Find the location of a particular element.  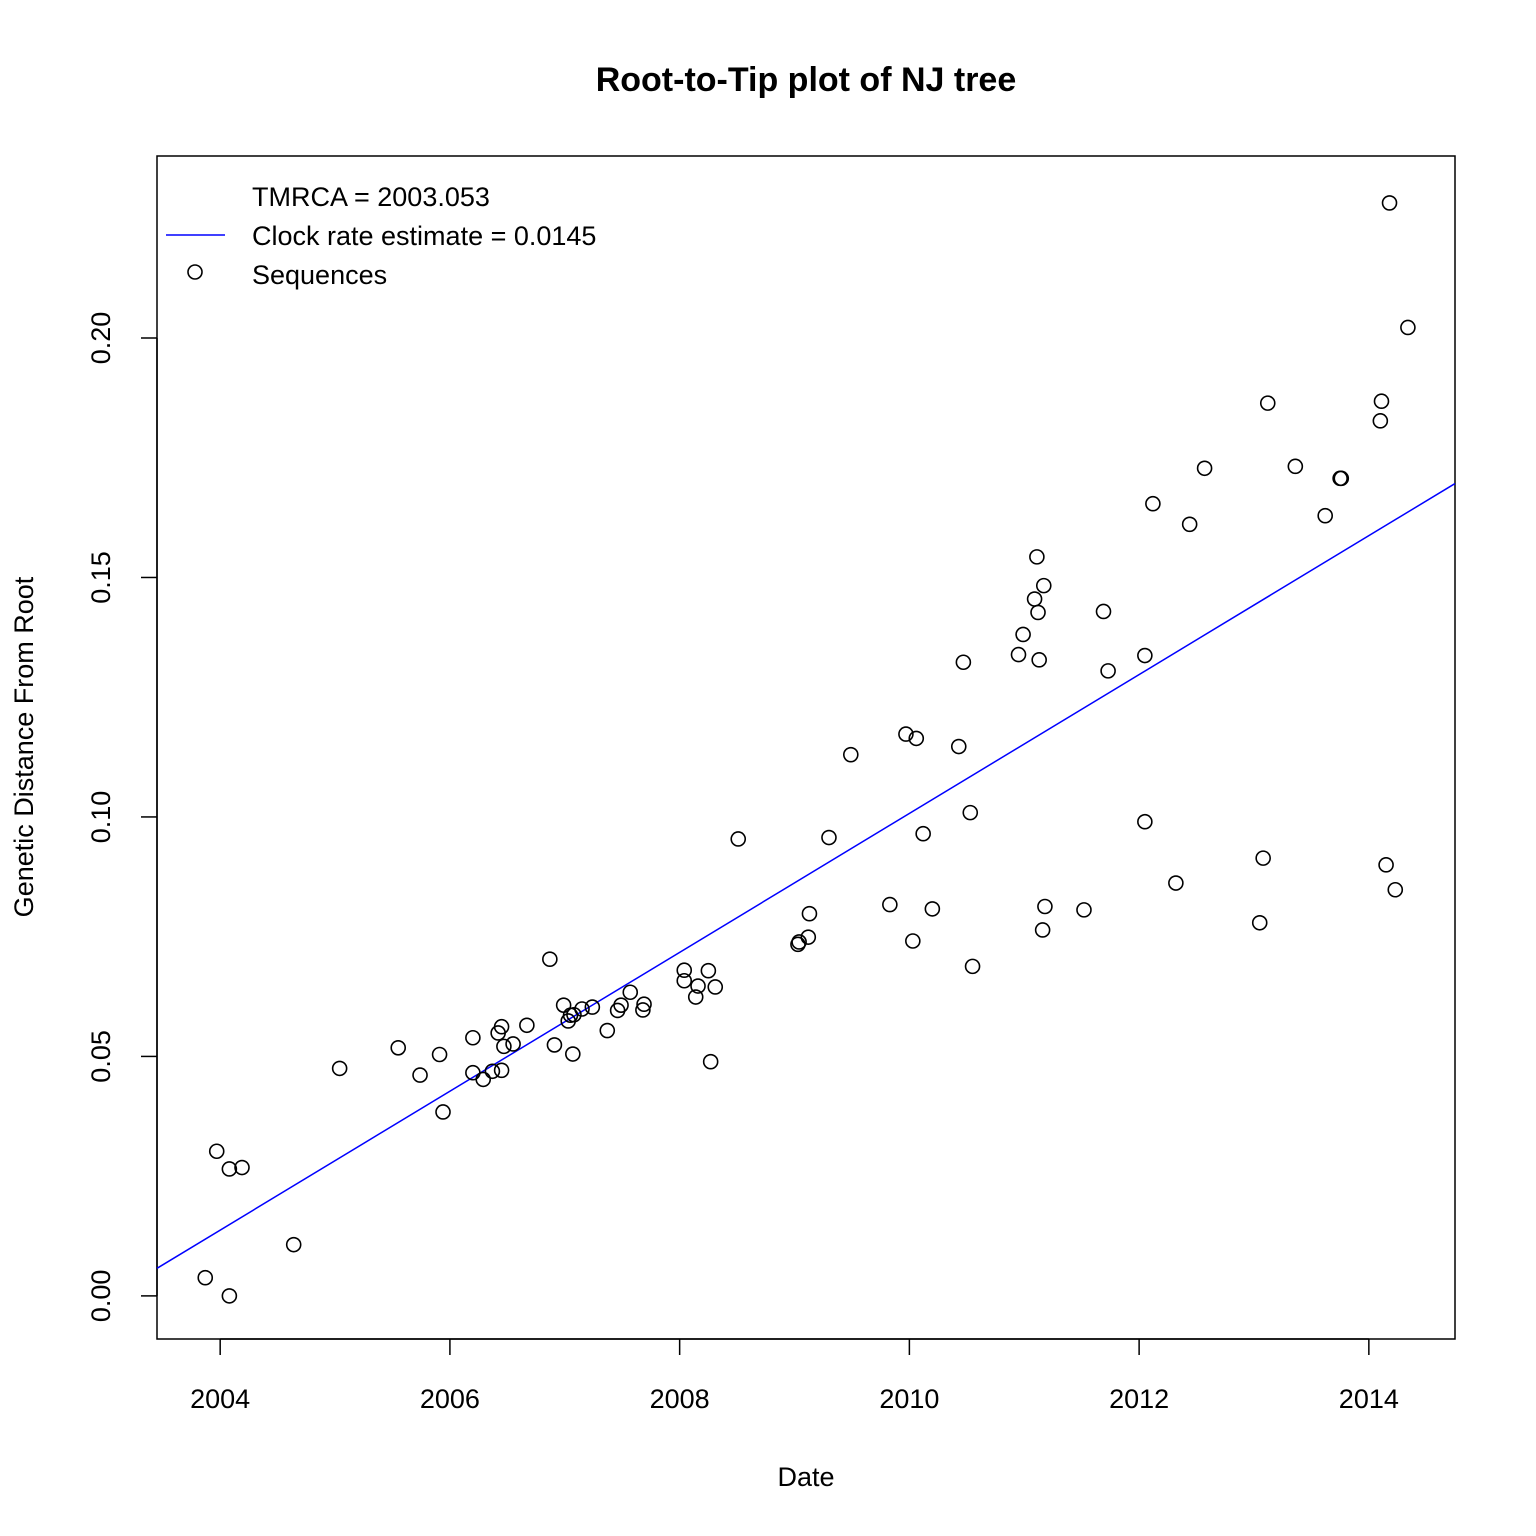

x-axis: 2004 2006 2008 2010 2012 2014 is located at coordinates (794, 1376).